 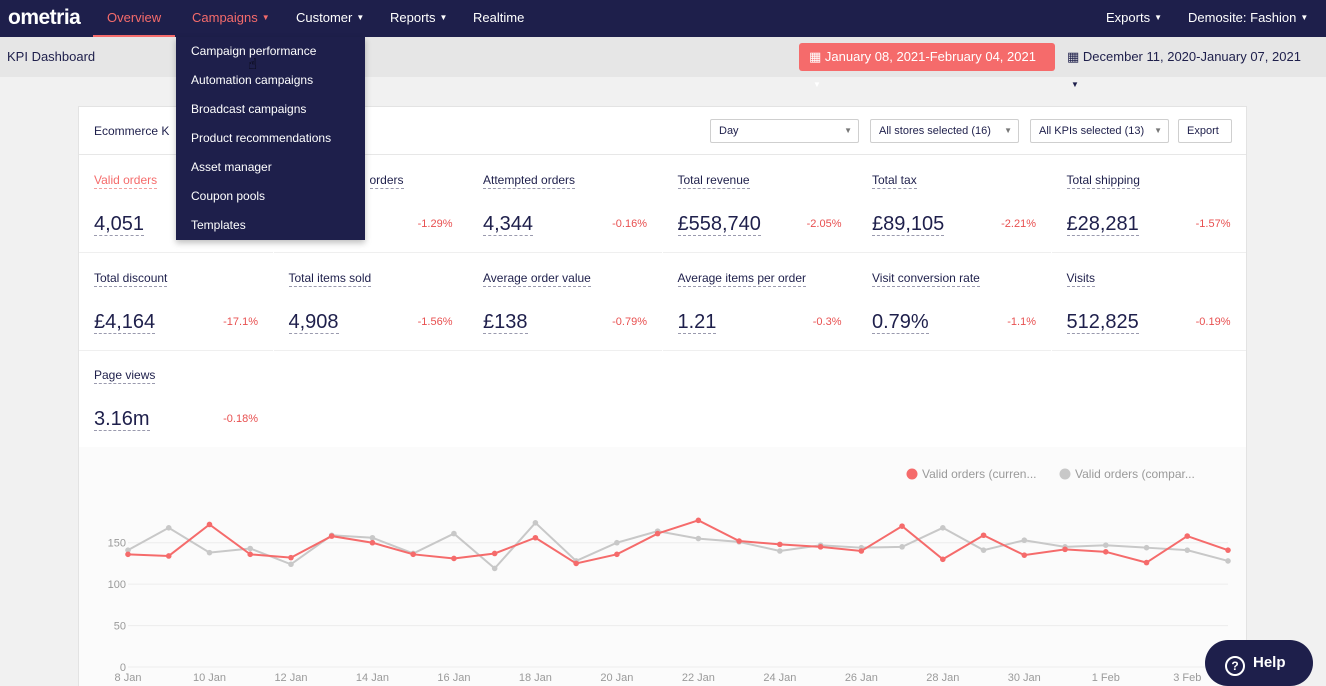 I want to click on kpi-delta: -0.3%, so click(x=827, y=321).